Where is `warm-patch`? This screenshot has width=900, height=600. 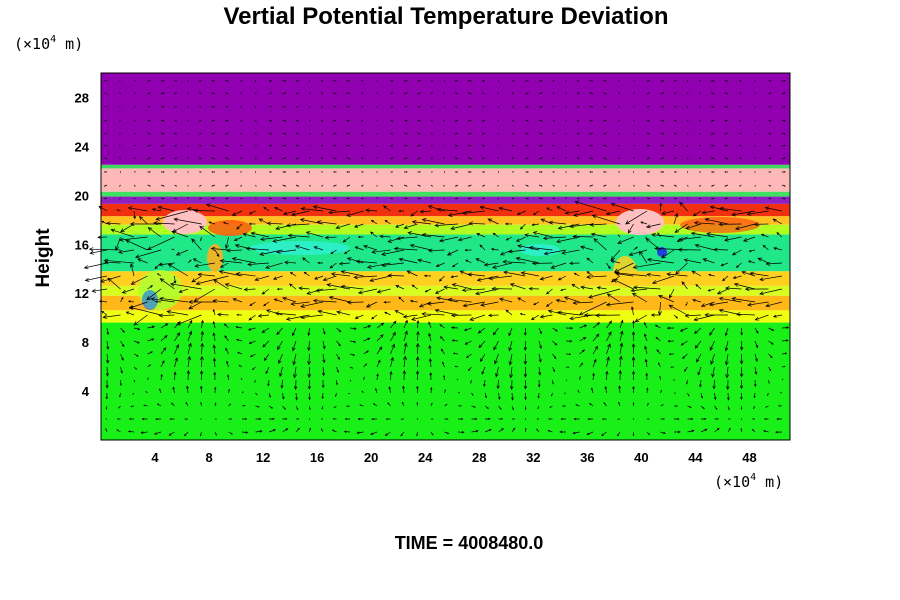 warm-patch is located at coordinates (185, 222).